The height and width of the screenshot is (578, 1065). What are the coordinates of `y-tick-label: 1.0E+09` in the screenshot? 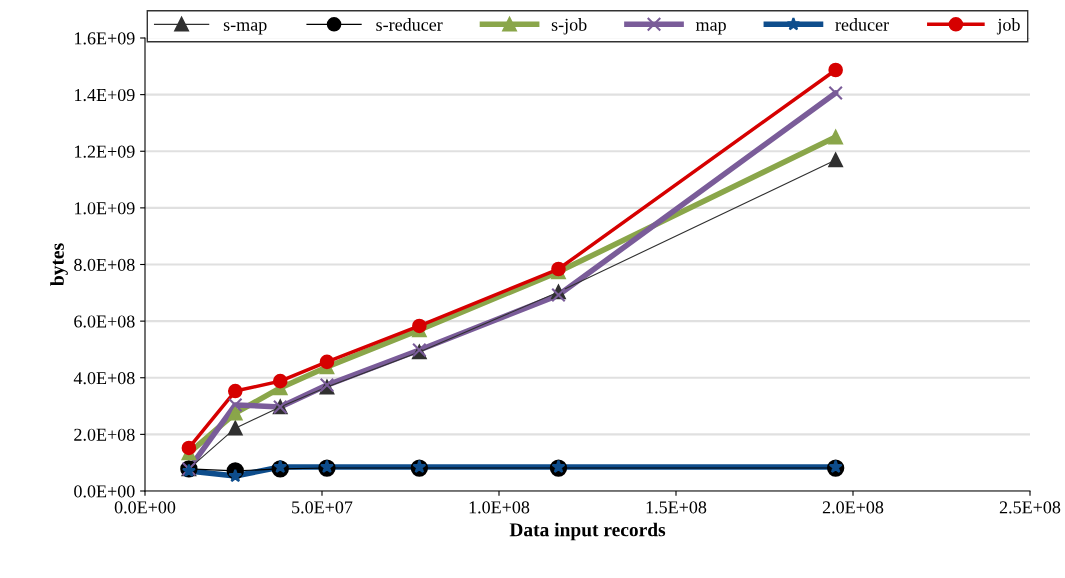 It's located at (105, 208).